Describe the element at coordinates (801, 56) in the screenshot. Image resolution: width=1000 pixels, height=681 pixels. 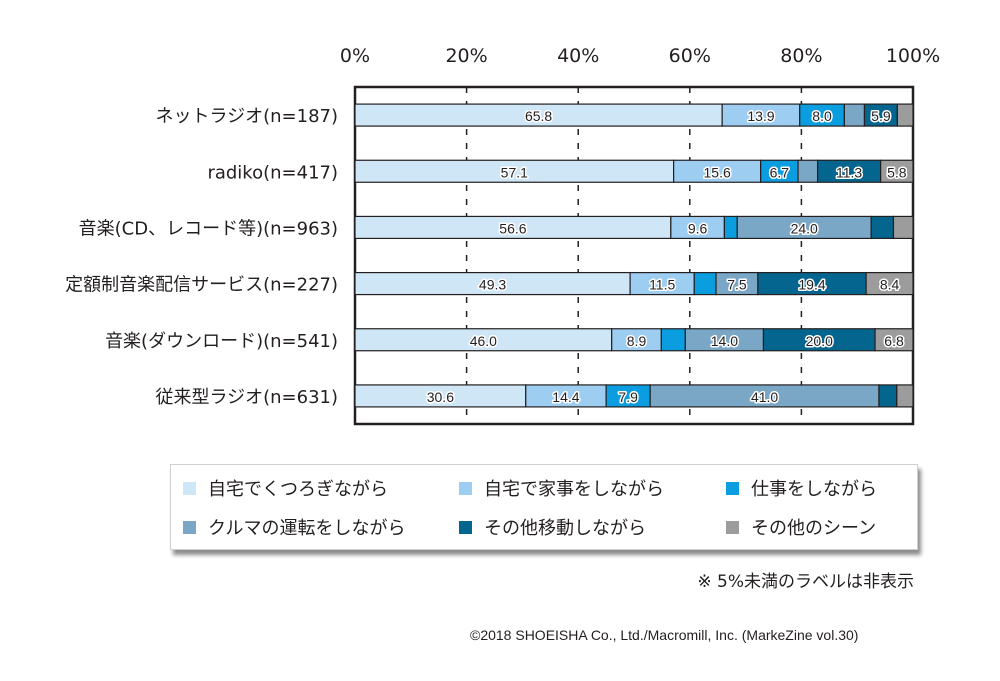
I see `x-tick-label: 80%` at that location.